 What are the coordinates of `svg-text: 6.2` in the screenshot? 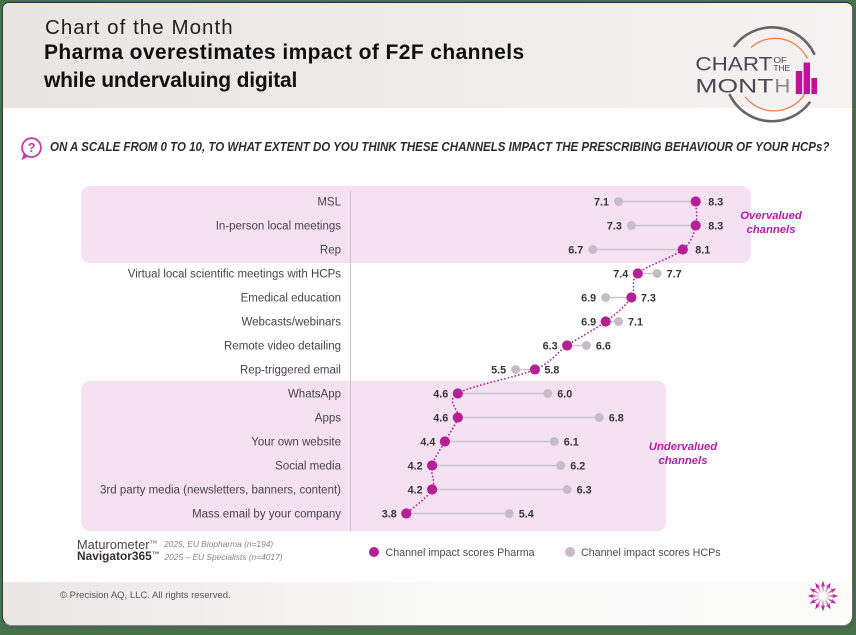 It's located at (577, 466).